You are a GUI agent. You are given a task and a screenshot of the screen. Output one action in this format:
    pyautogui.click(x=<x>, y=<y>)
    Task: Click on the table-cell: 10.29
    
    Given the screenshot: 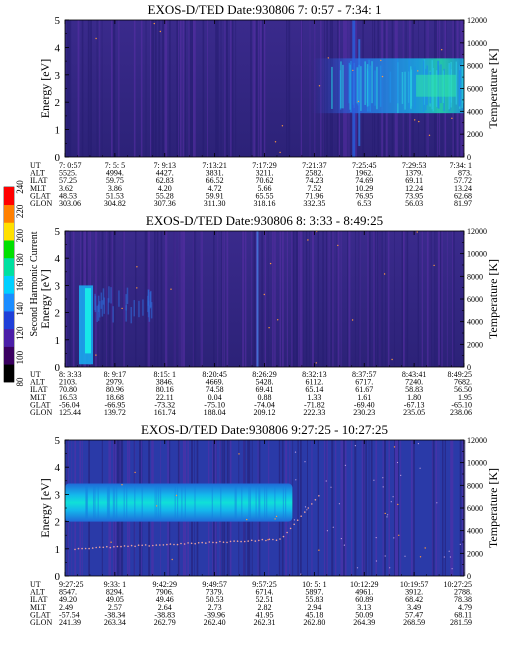 What is the action you would take?
    pyautogui.click(x=364, y=188)
    